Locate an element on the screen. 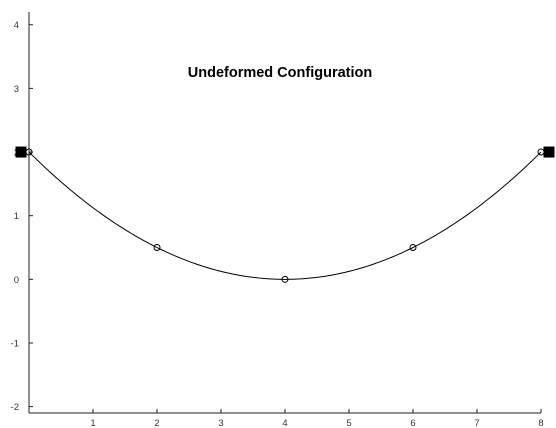 The width and height of the screenshot is (556, 428). supports is located at coordinates (285, 152).